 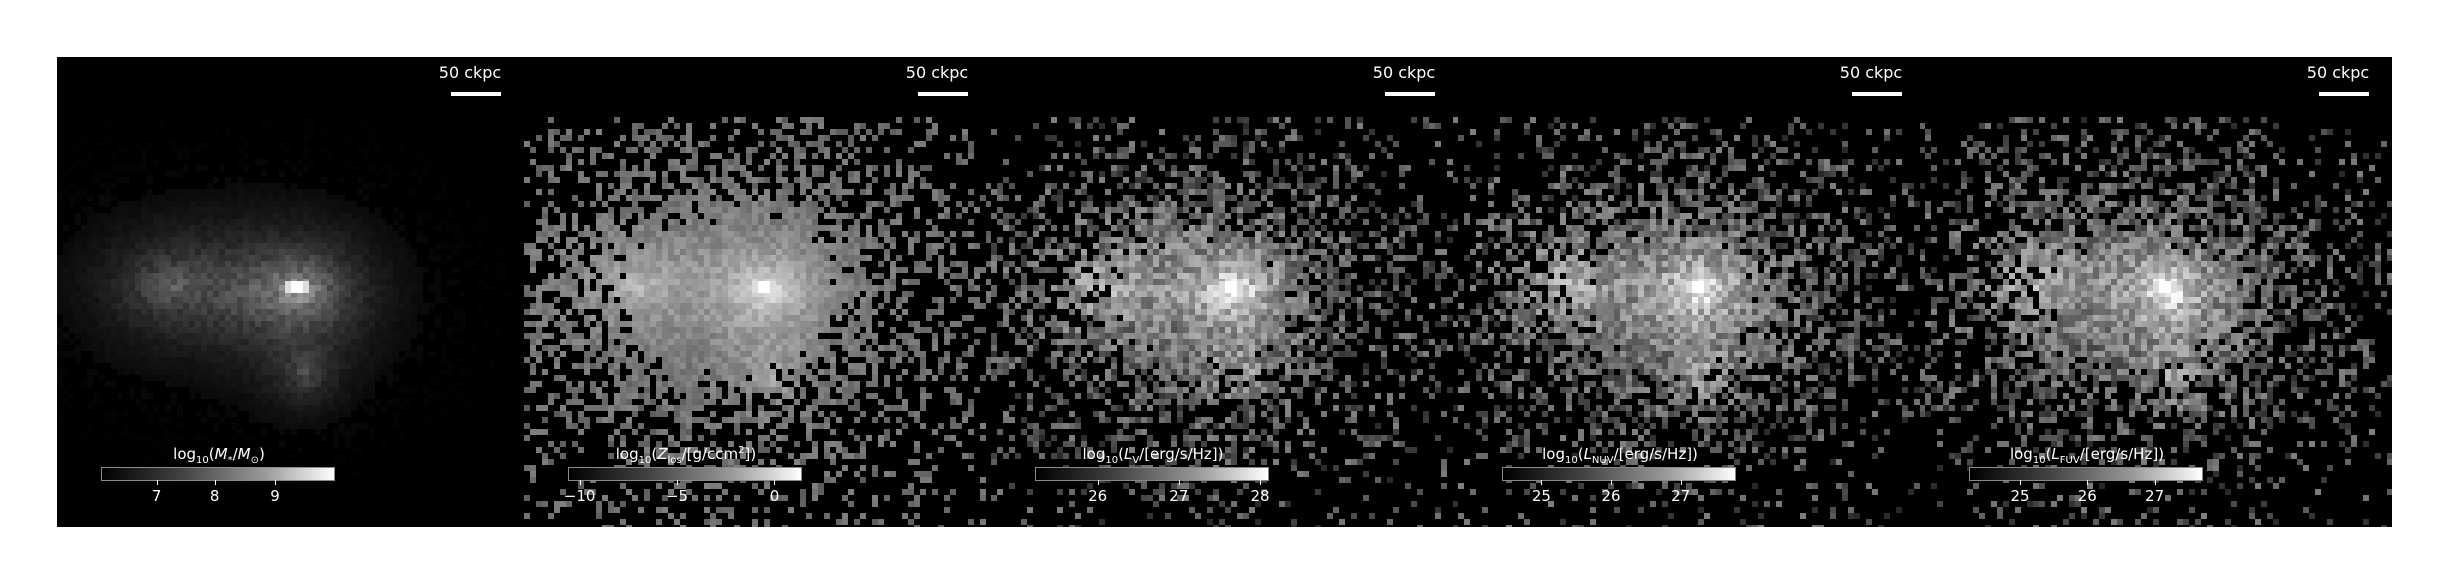 I want to click on colorbar-tick-label: −10, so click(x=579, y=496).